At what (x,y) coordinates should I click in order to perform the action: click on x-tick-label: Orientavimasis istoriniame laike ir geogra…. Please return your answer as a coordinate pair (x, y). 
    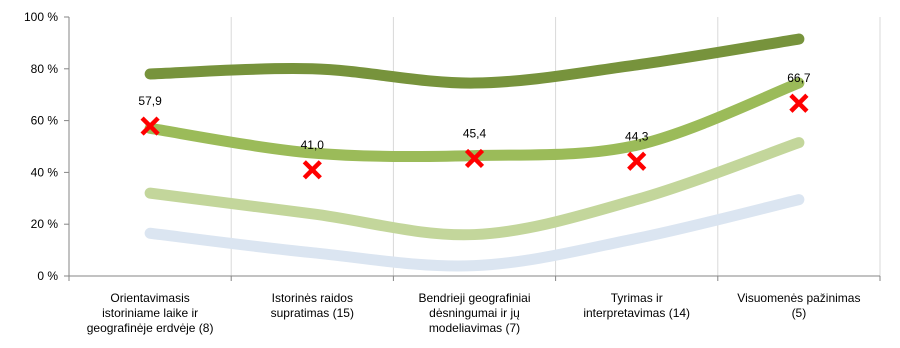
    Looking at the image, I should click on (150, 313).